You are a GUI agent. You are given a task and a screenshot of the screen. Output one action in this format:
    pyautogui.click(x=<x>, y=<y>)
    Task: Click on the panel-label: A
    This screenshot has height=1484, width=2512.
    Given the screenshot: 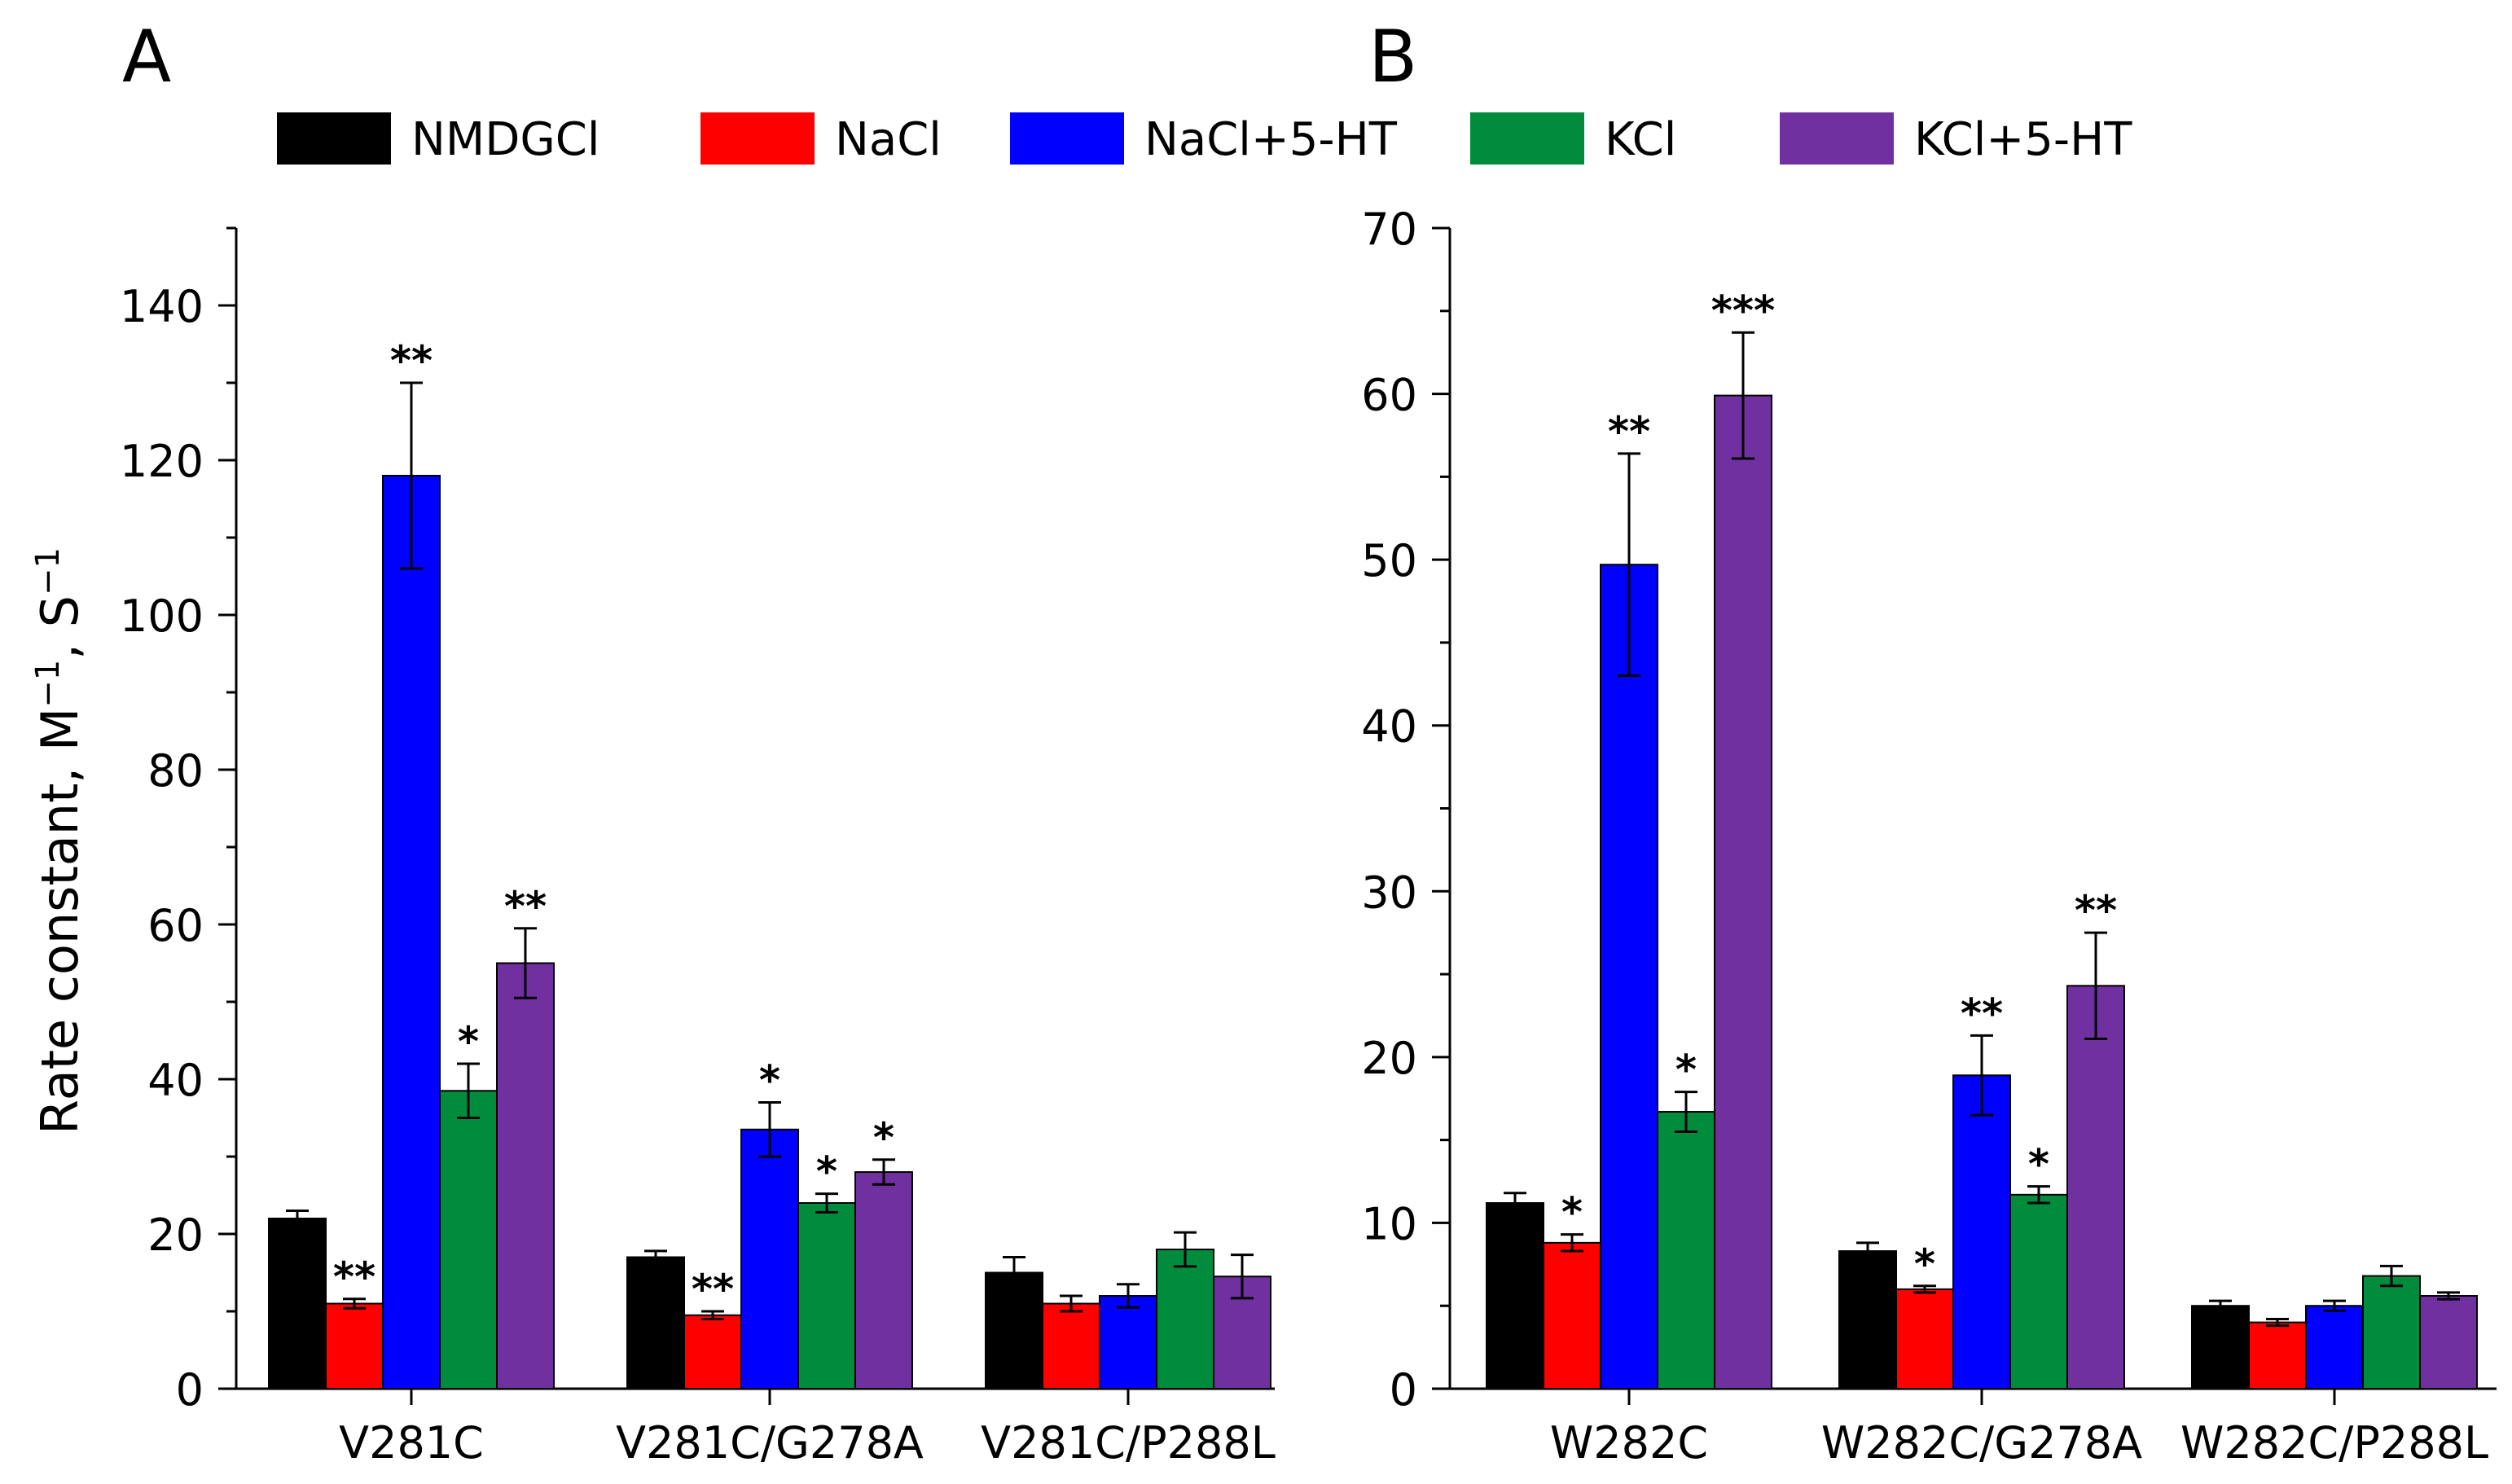 What is the action you would take?
    pyautogui.click(x=146, y=57)
    